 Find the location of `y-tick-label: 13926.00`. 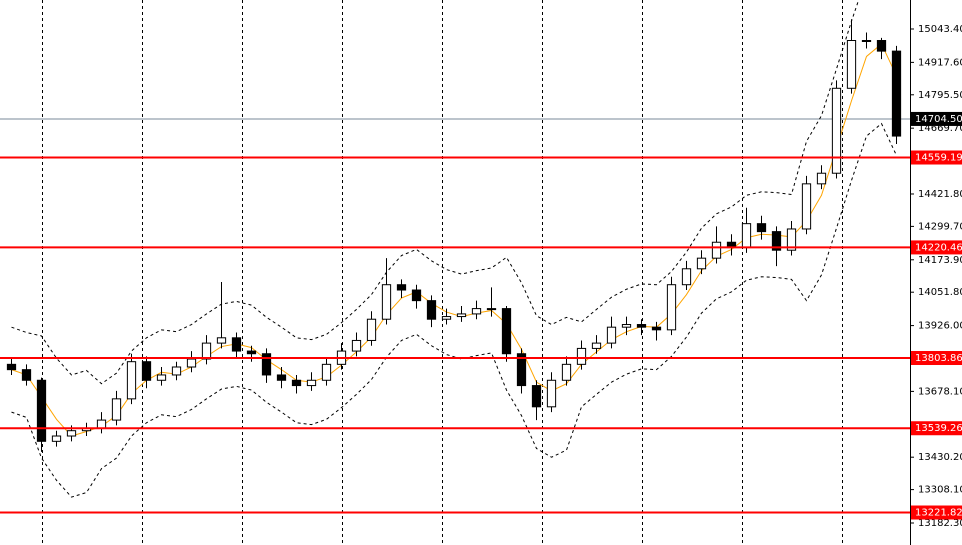

y-tick-label: 13926.00 is located at coordinates (940, 326).